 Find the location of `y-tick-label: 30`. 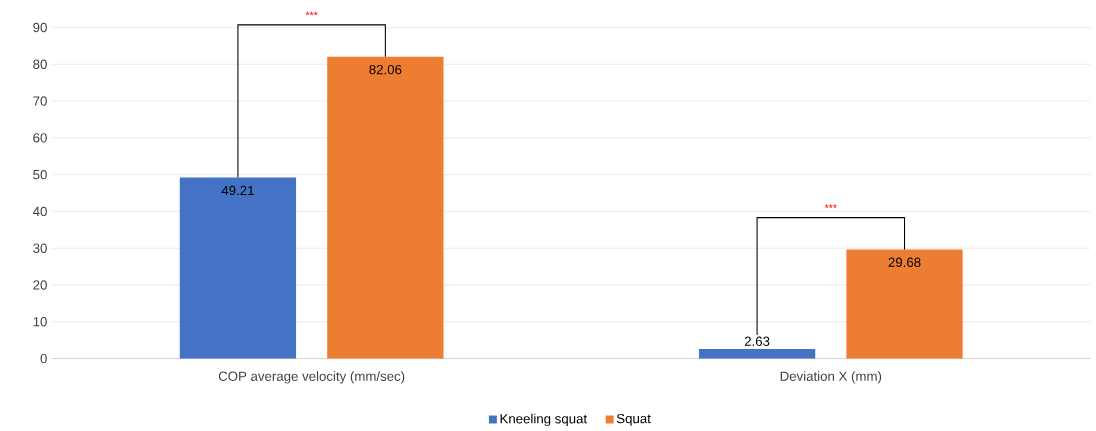

y-tick-label: 30 is located at coordinates (40, 248).